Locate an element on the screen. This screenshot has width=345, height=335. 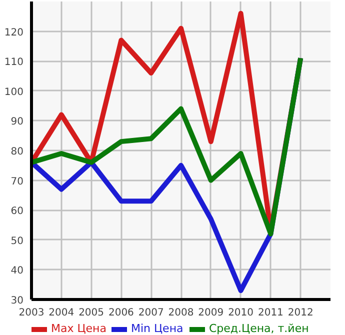
y-tick-label: 60 is located at coordinates (17, 212).